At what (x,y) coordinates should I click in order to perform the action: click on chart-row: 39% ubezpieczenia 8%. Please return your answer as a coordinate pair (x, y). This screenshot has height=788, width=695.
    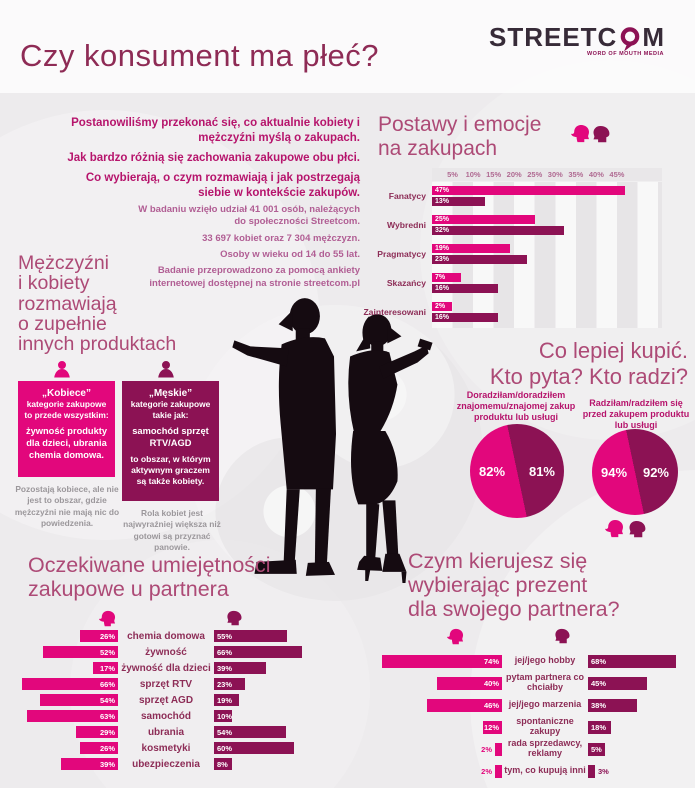
    Looking at the image, I should click on (181, 764).